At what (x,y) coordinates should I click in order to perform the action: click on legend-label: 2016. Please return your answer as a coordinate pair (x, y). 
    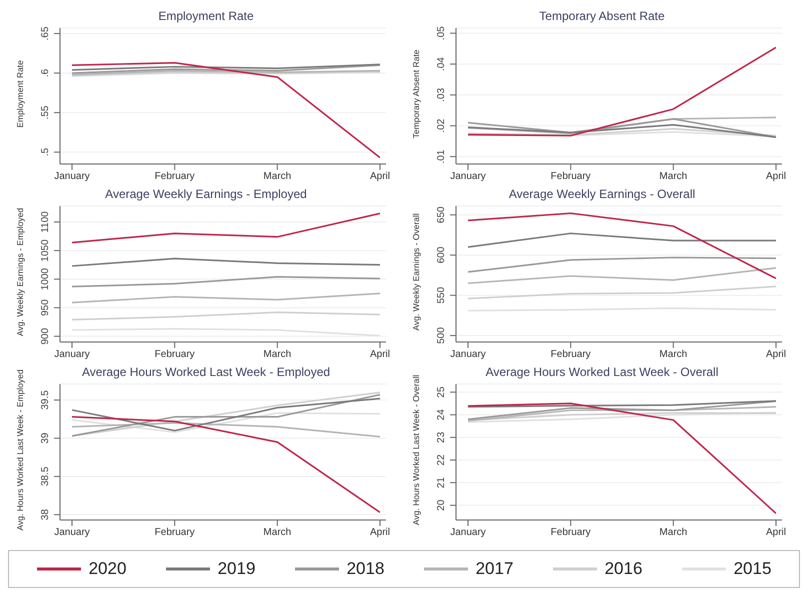
    Looking at the image, I should click on (623, 569).